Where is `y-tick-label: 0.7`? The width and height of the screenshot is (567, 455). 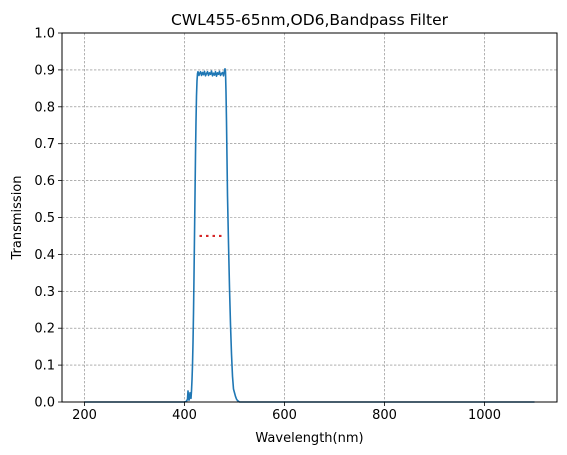
y-tick-label: 0.7 is located at coordinates (44, 144).